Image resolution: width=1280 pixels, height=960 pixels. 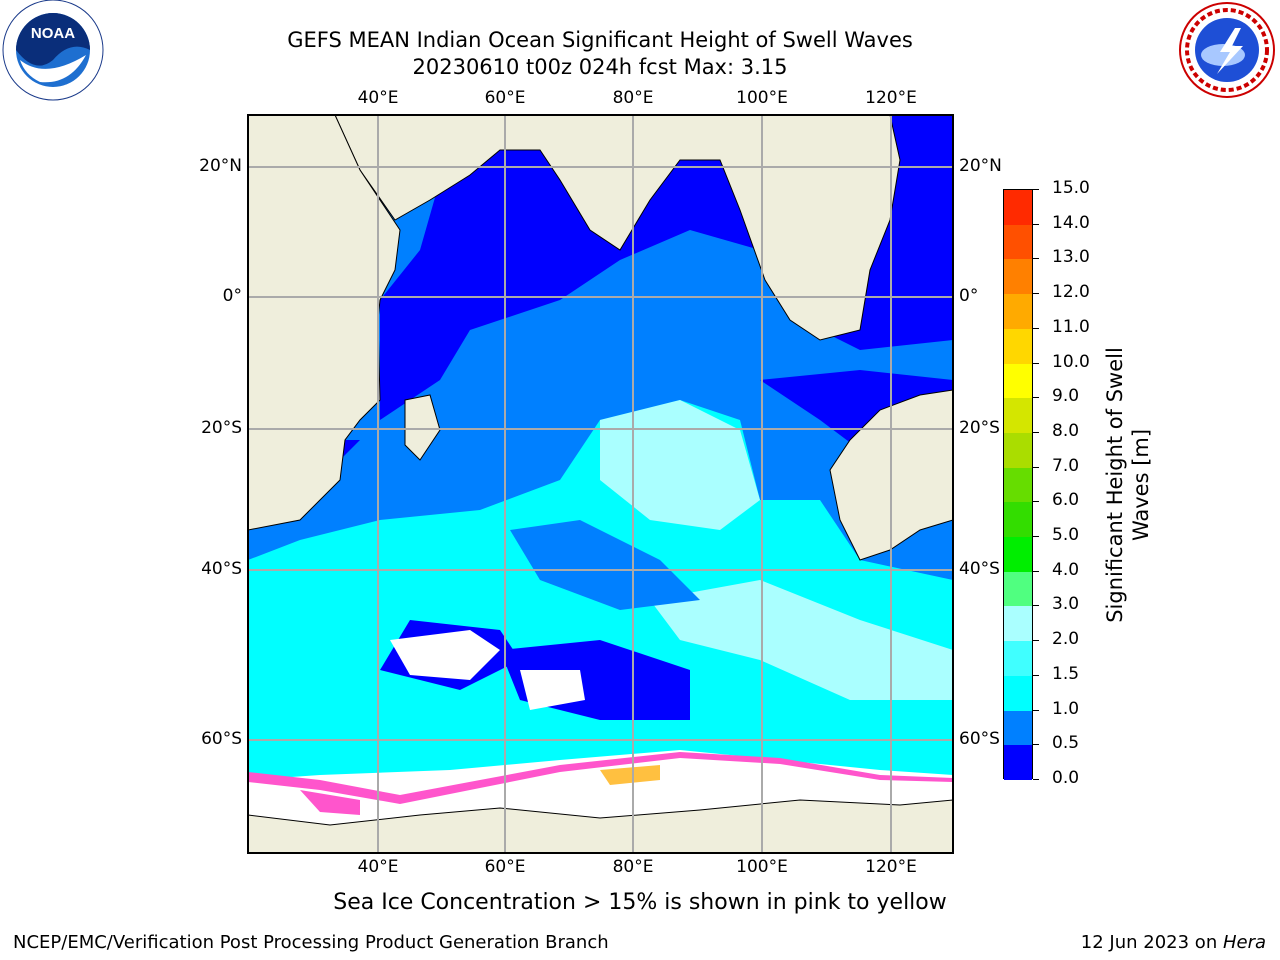 I want to click on lon-tick-top: 80°E, so click(x=633, y=98).